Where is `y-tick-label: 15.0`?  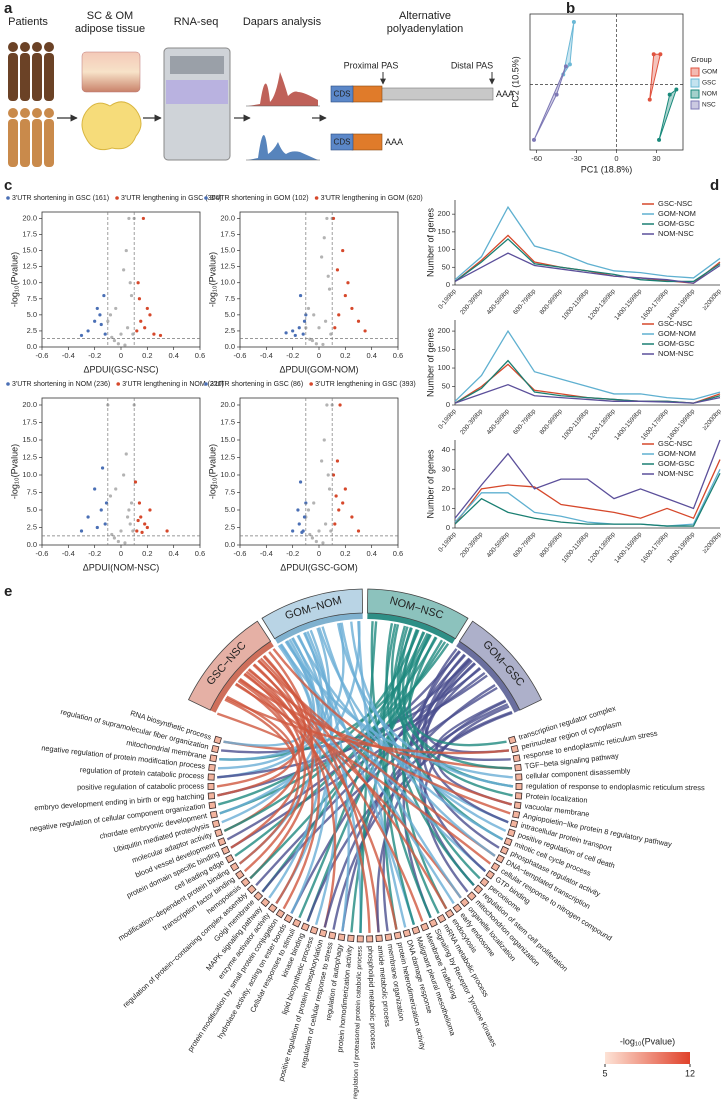
y-tick-label: 15.0 is located at coordinates (227, 250).